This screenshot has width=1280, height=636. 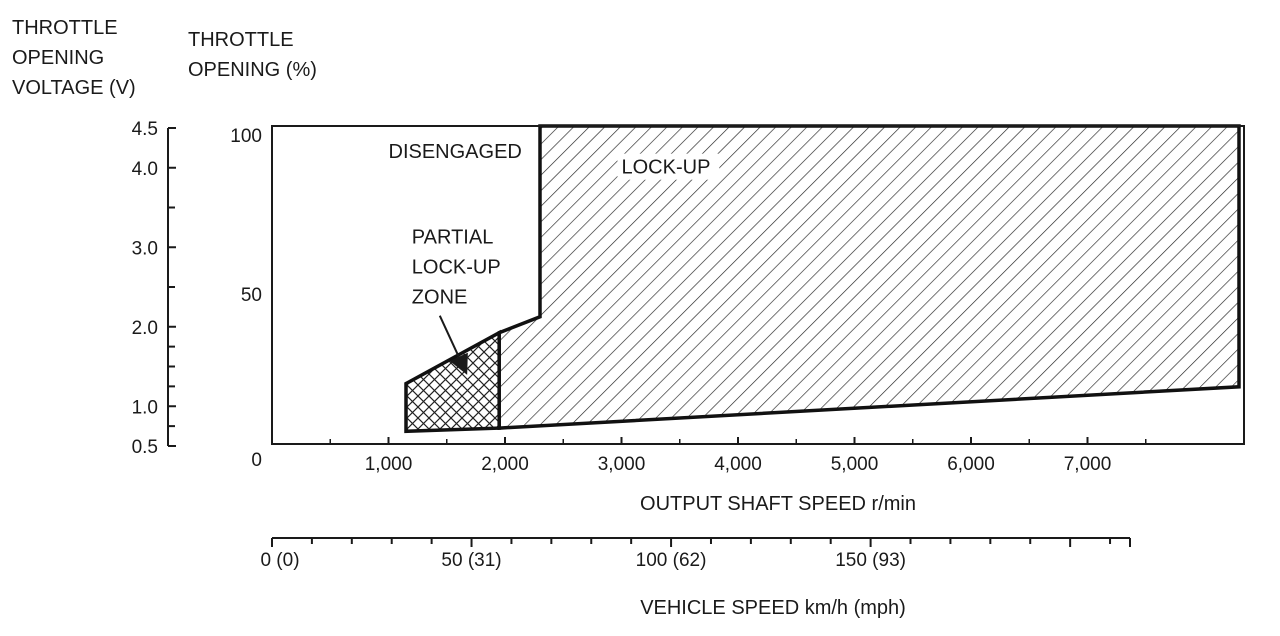 What do you see at coordinates (671, 560) in the screenshot?
I see `vehicle-speed-tick-label: 100 (62)` at bounding box center [671, 560].